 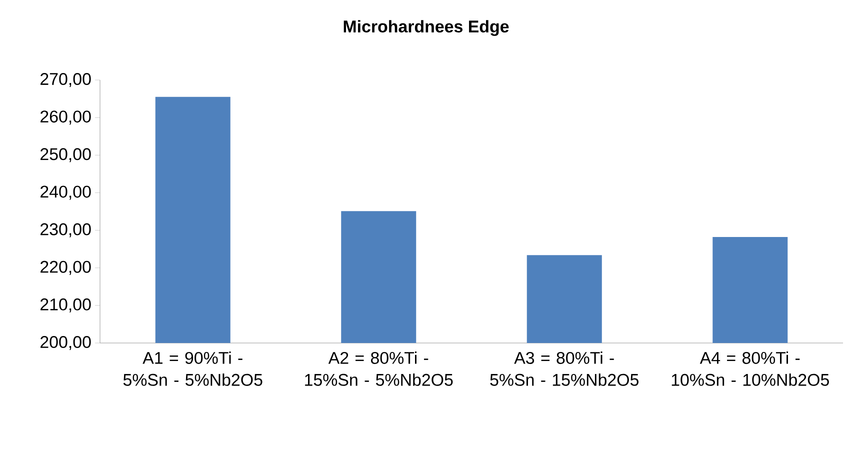 What do you see at coordinates (65, 267) in the screenshot?
I see `y-tick-label: 220,00` at bounding box center [65, 267].